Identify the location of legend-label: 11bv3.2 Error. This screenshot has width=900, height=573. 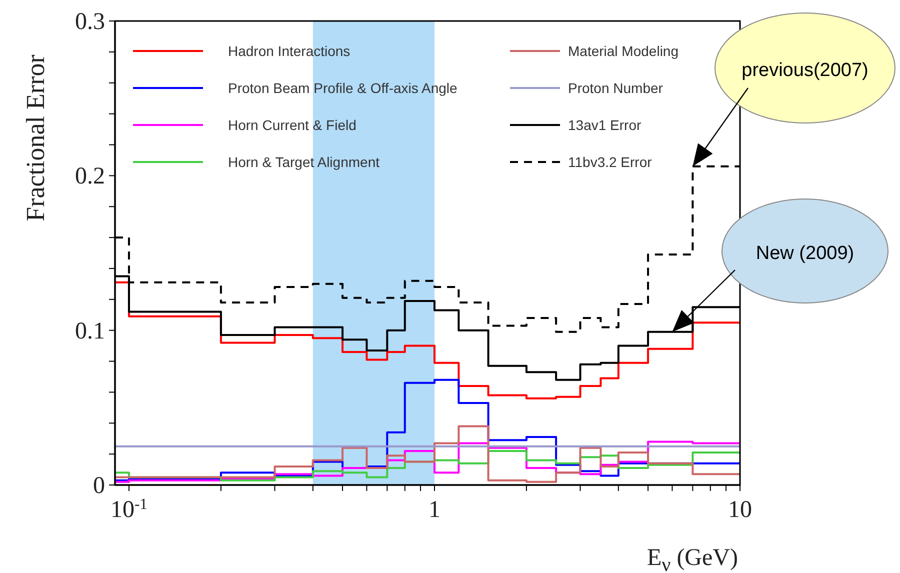
(610, 162).